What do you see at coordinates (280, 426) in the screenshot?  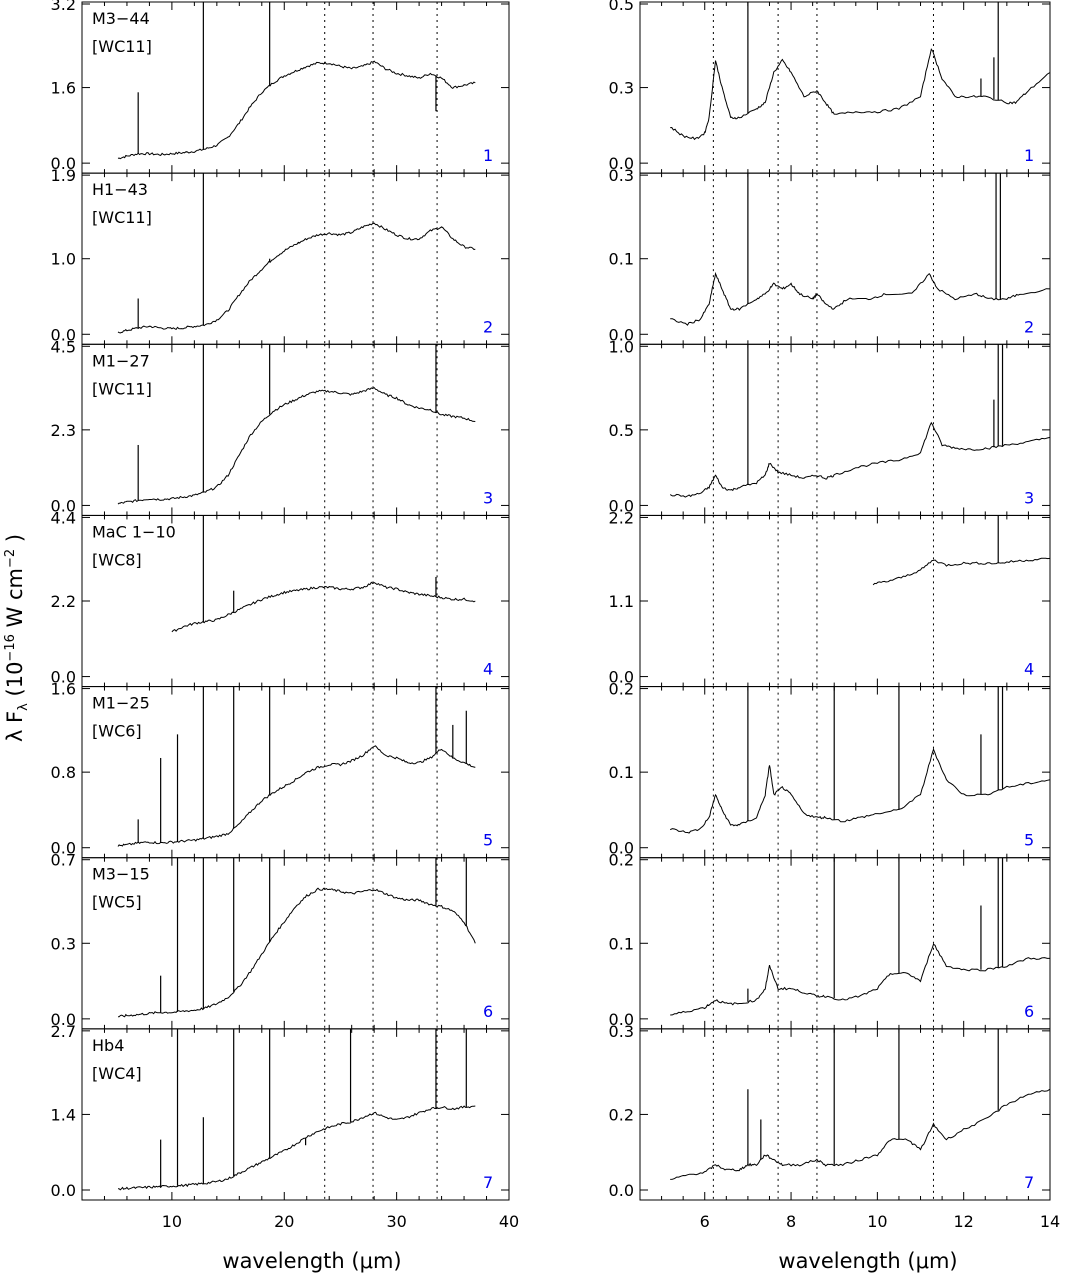 I see `panel-3-left: 0.0 2.3 4.5 M1−27 [WC11] 3` at bounding box center [280, 426].